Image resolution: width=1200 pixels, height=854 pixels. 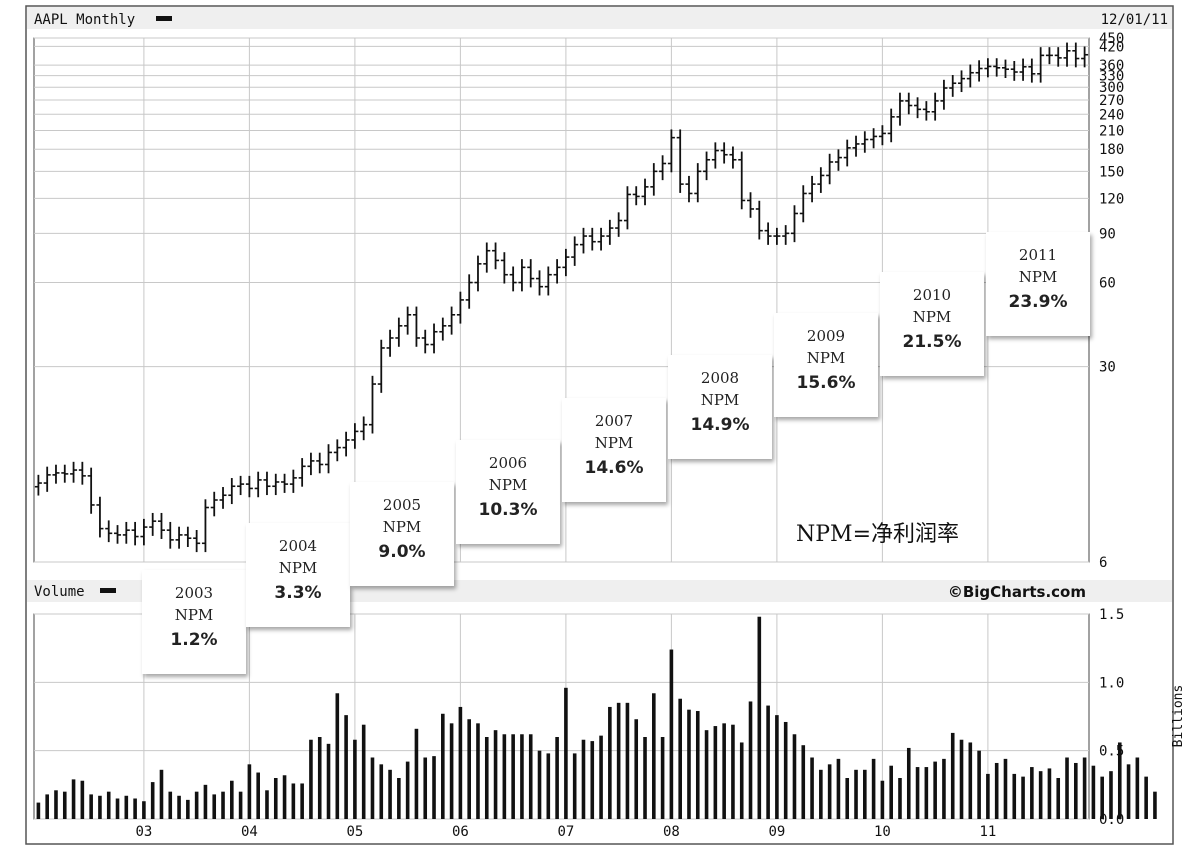 I want to click on price-tick-label: 270, so click(x=1111, y=101).